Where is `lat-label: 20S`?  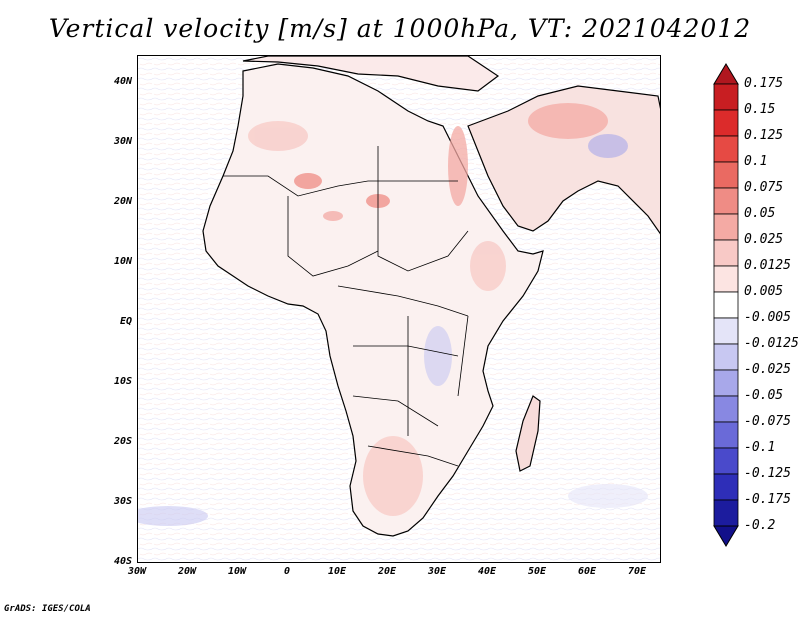 lat-label: 20S is located at coordinates (122, 441).